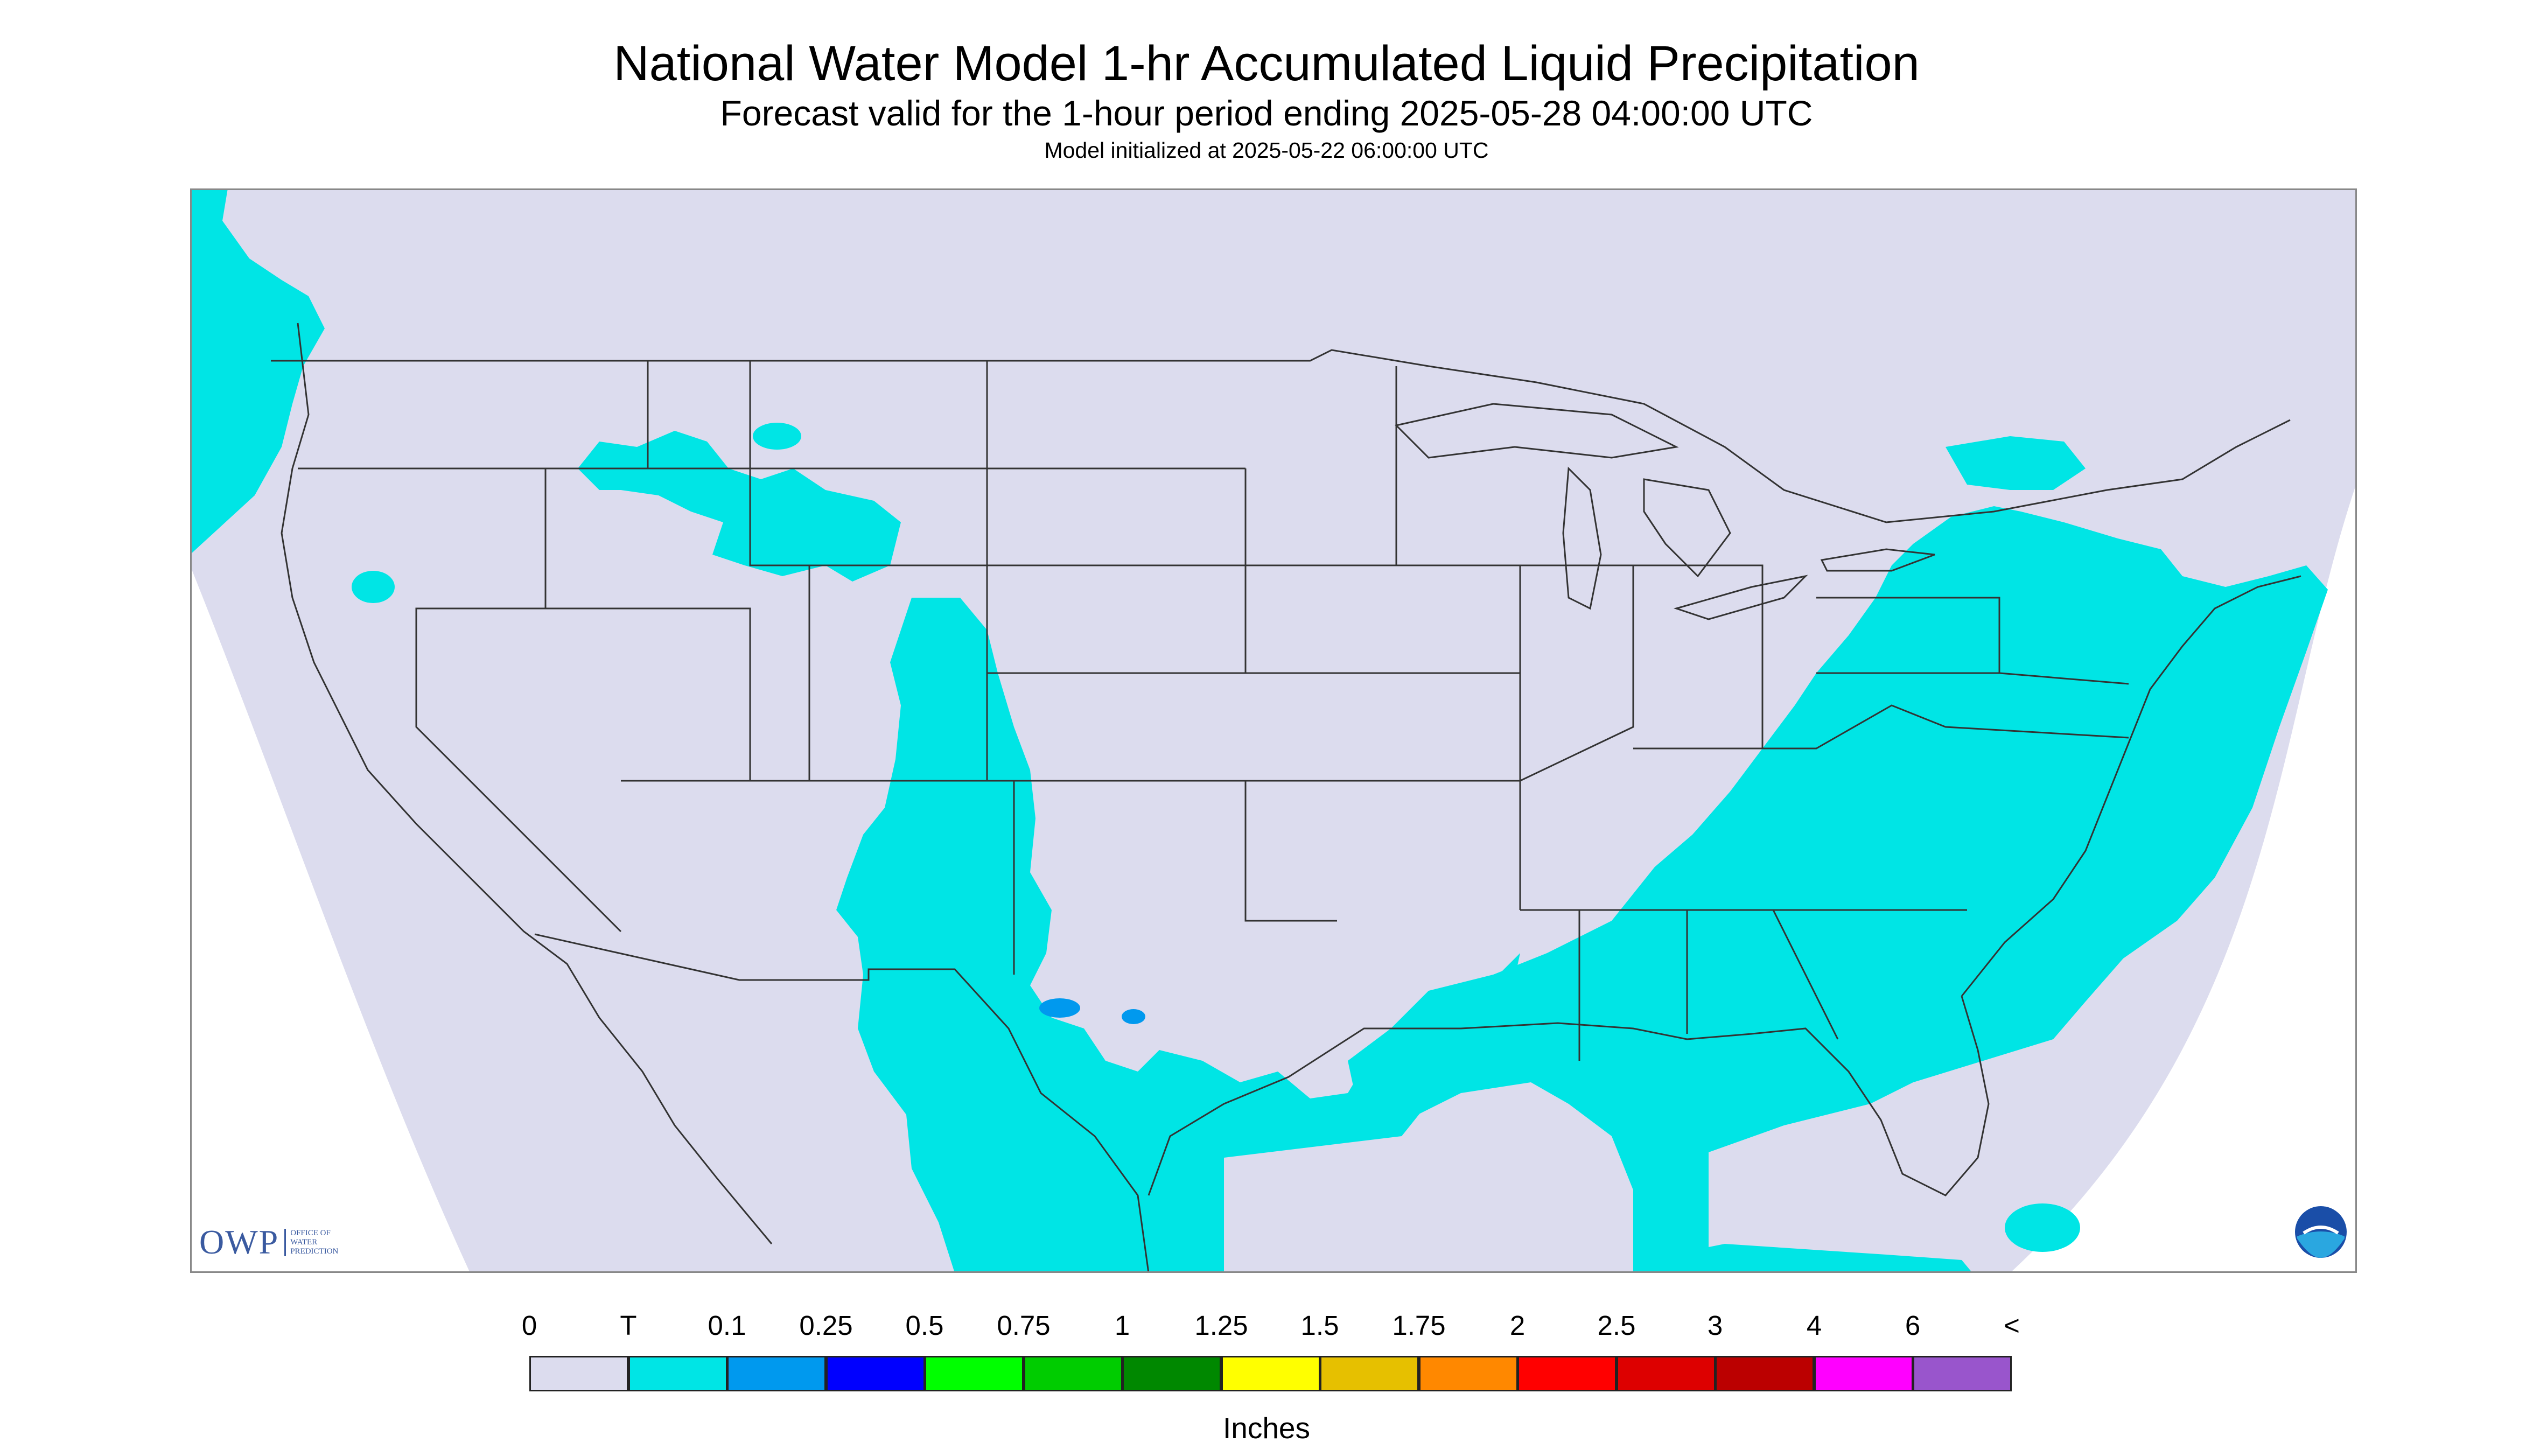 This screenshot has height=1456, width=2533. Describe the element at coordinates (314, 1251) in the screenshot. I see `owp-subtext-line-3: PREDICTION` at that location.